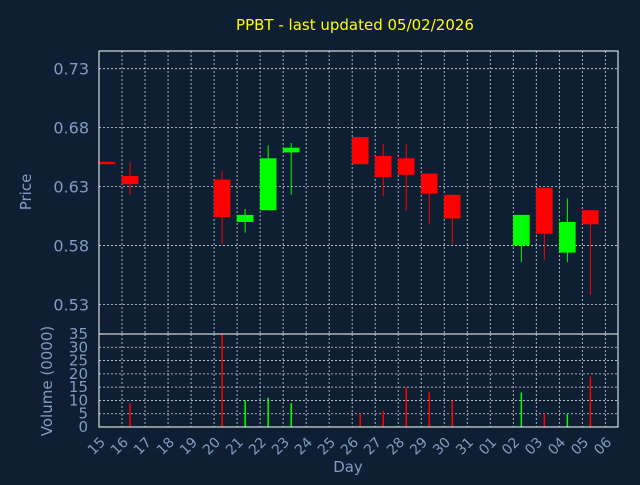  I want to click on volume-tick-label: 25, so click(78, 361).